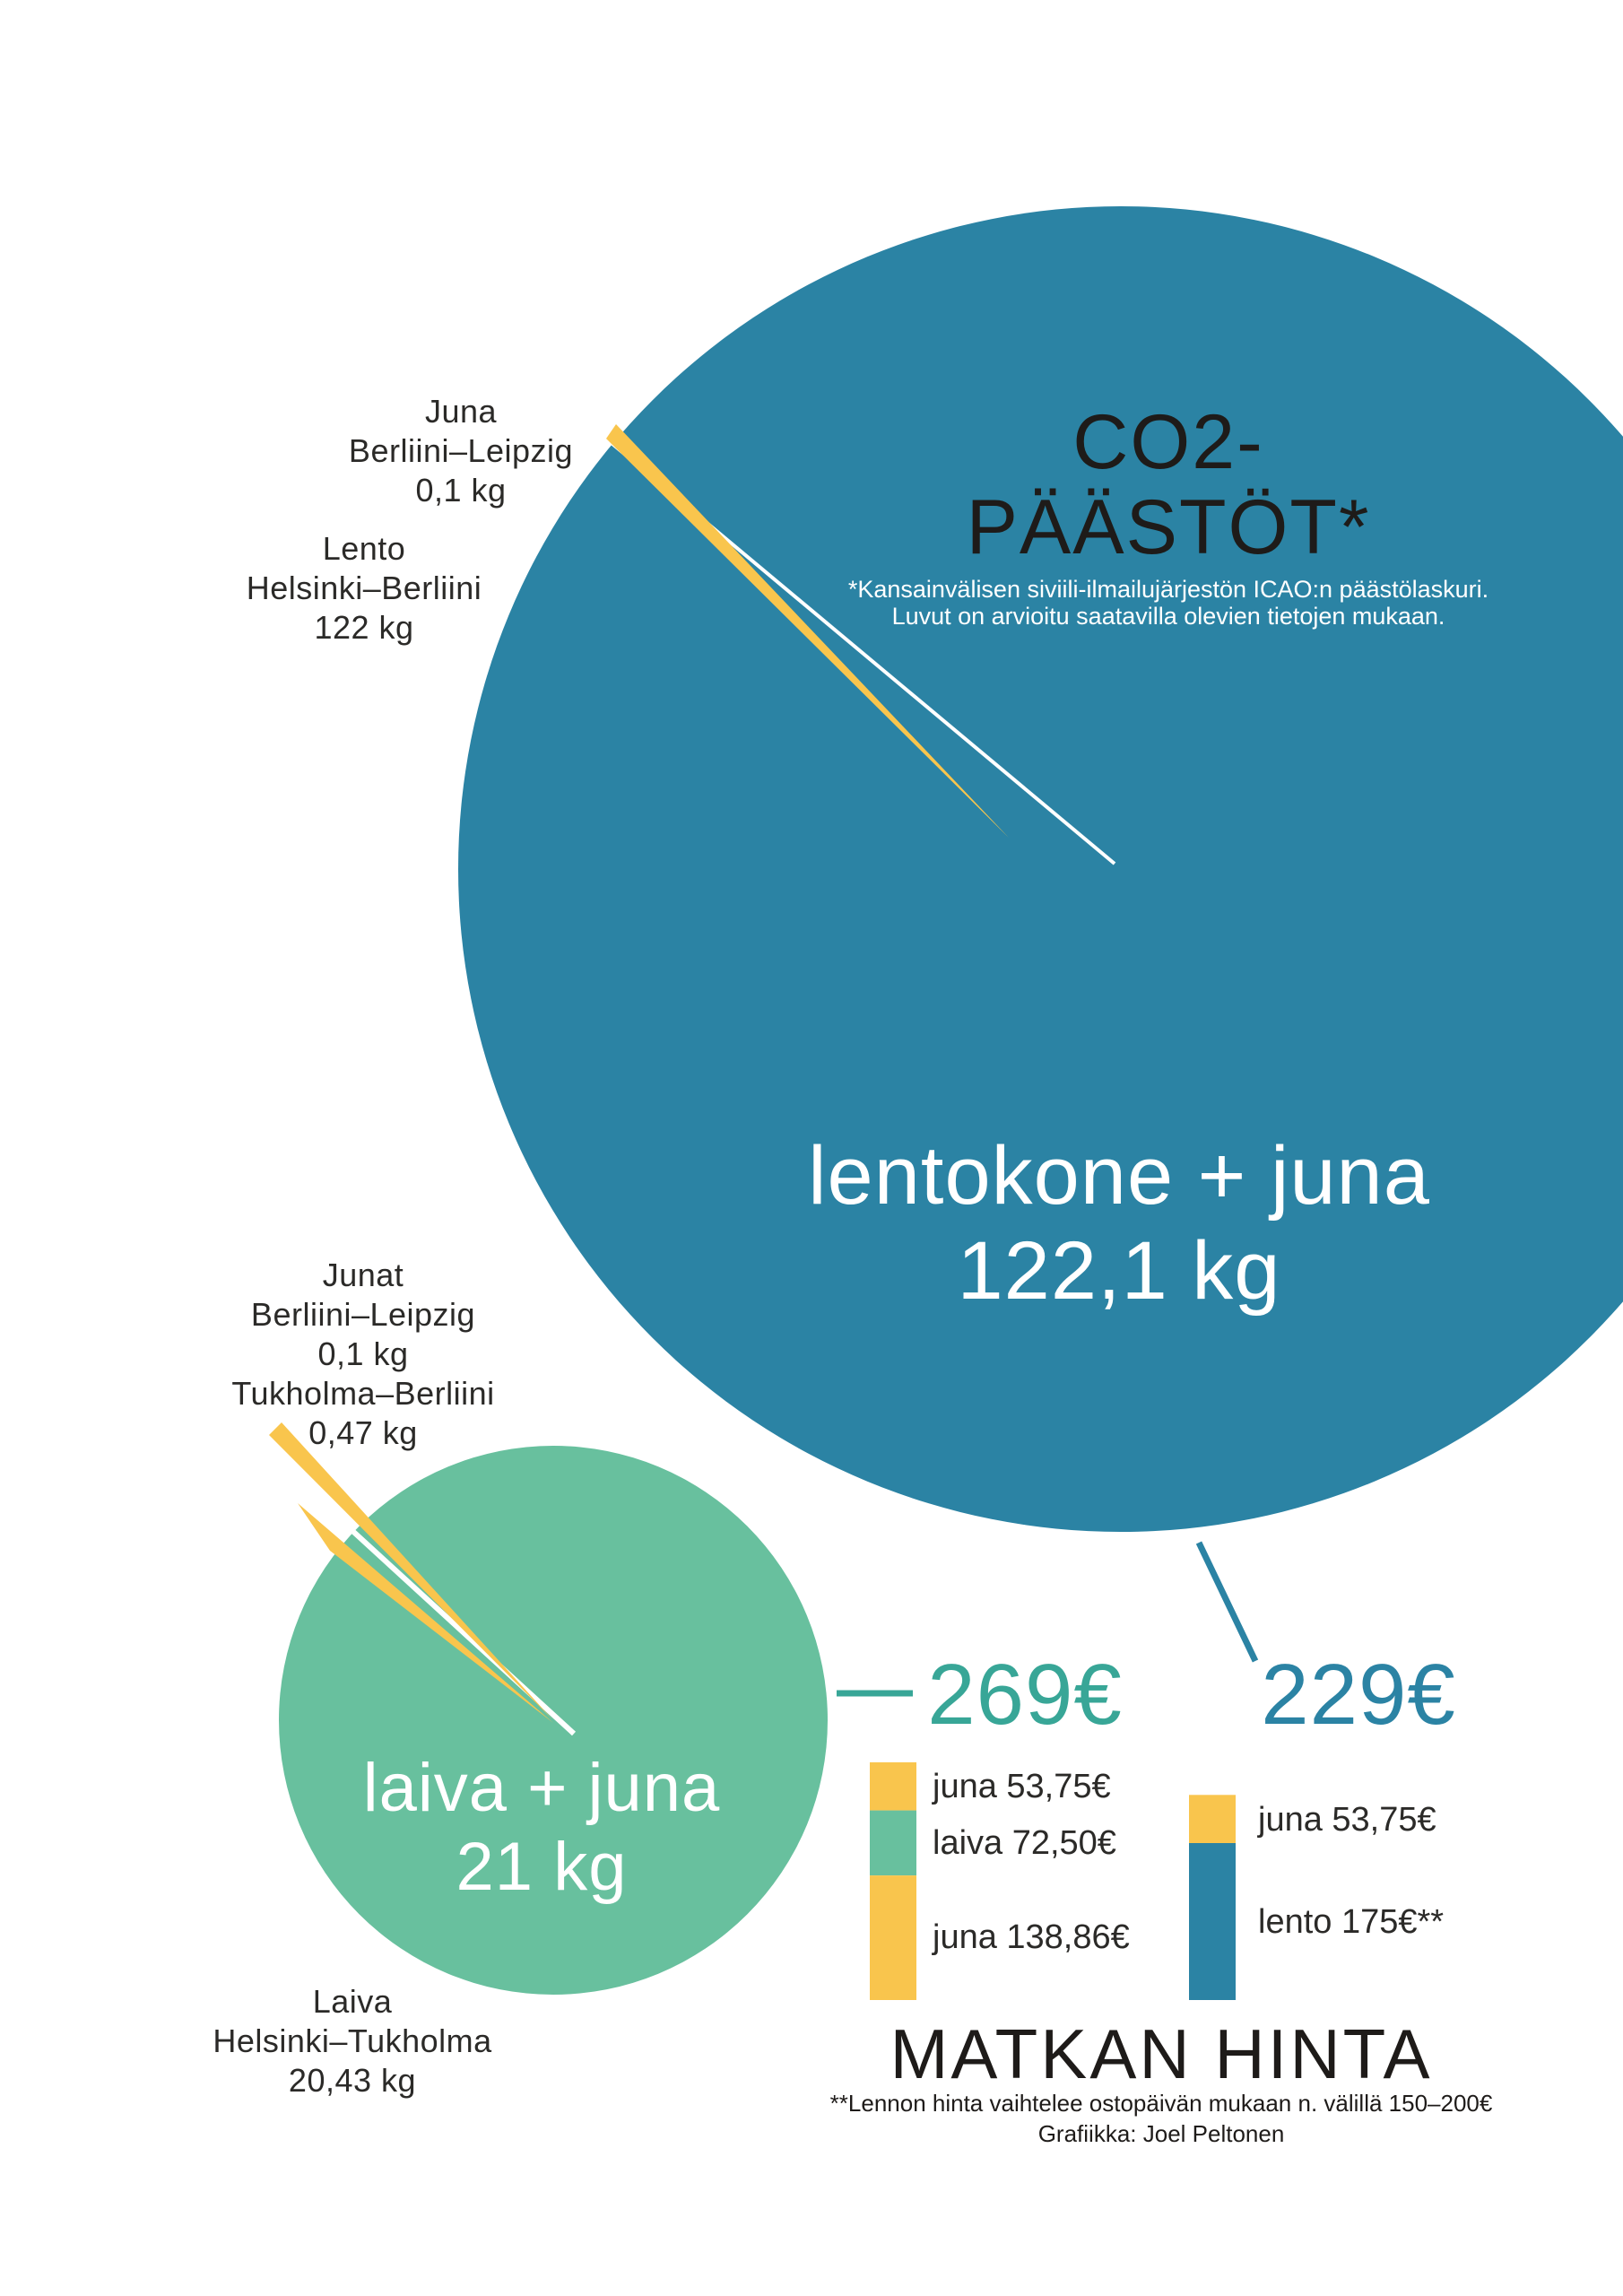  I want to click on price-title: MATKAN HINTA, so click(1161, 2053).